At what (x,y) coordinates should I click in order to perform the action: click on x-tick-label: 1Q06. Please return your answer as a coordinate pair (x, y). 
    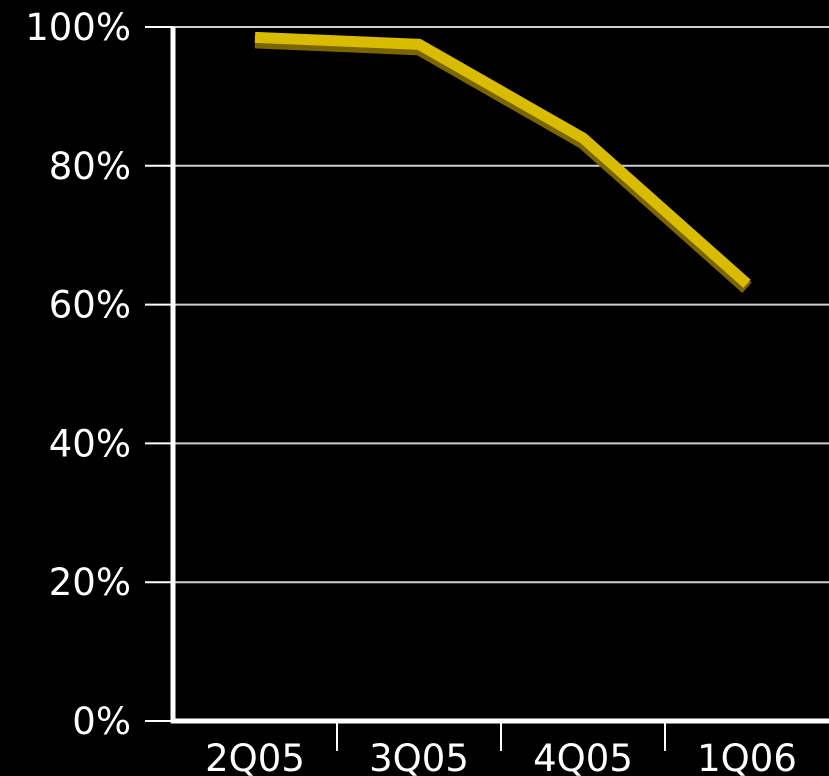
    Looking at the image, I should click on (747, 756).